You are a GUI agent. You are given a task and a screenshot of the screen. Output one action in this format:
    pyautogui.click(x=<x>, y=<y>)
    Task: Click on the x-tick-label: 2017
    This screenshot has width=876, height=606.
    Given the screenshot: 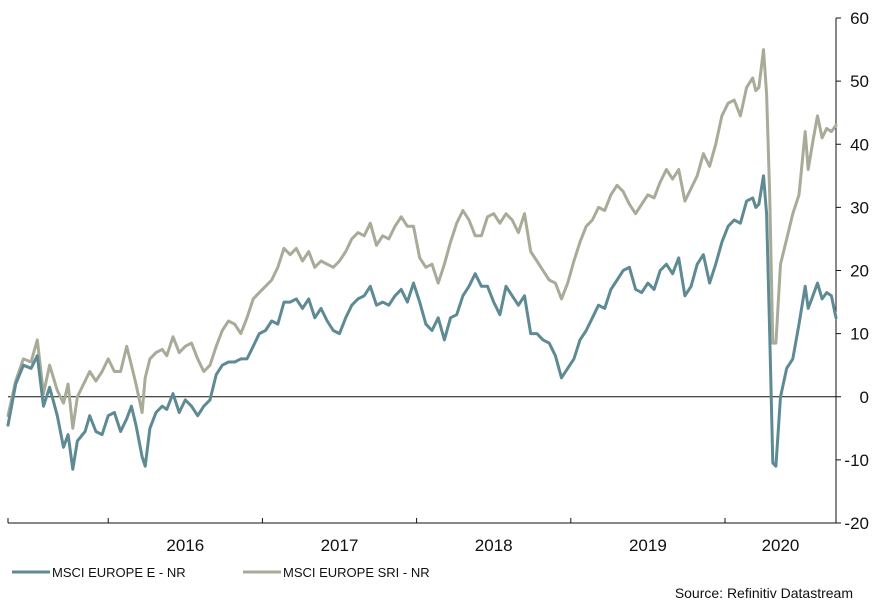 What is the action you would take?
    pyautogui.click(x=340, y=545)
    